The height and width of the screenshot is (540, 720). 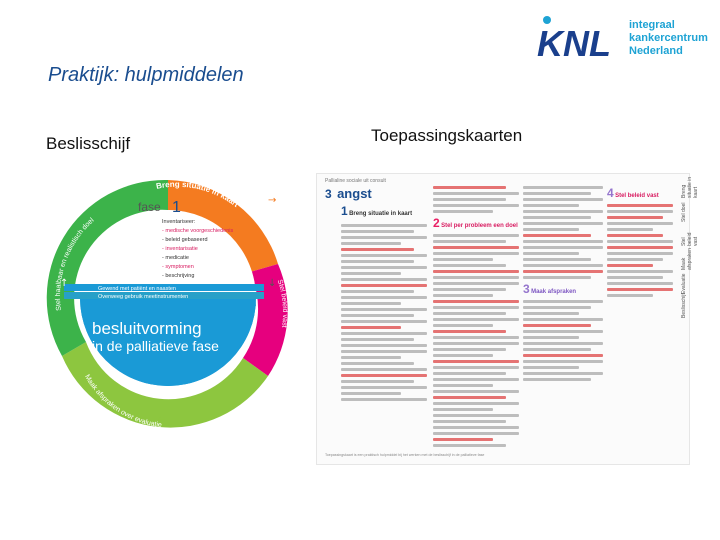 What do you see at coordinates (656, 51) in the screenshot?
I see `logo-line-3: Nederland` at bounding box center [656, 51].